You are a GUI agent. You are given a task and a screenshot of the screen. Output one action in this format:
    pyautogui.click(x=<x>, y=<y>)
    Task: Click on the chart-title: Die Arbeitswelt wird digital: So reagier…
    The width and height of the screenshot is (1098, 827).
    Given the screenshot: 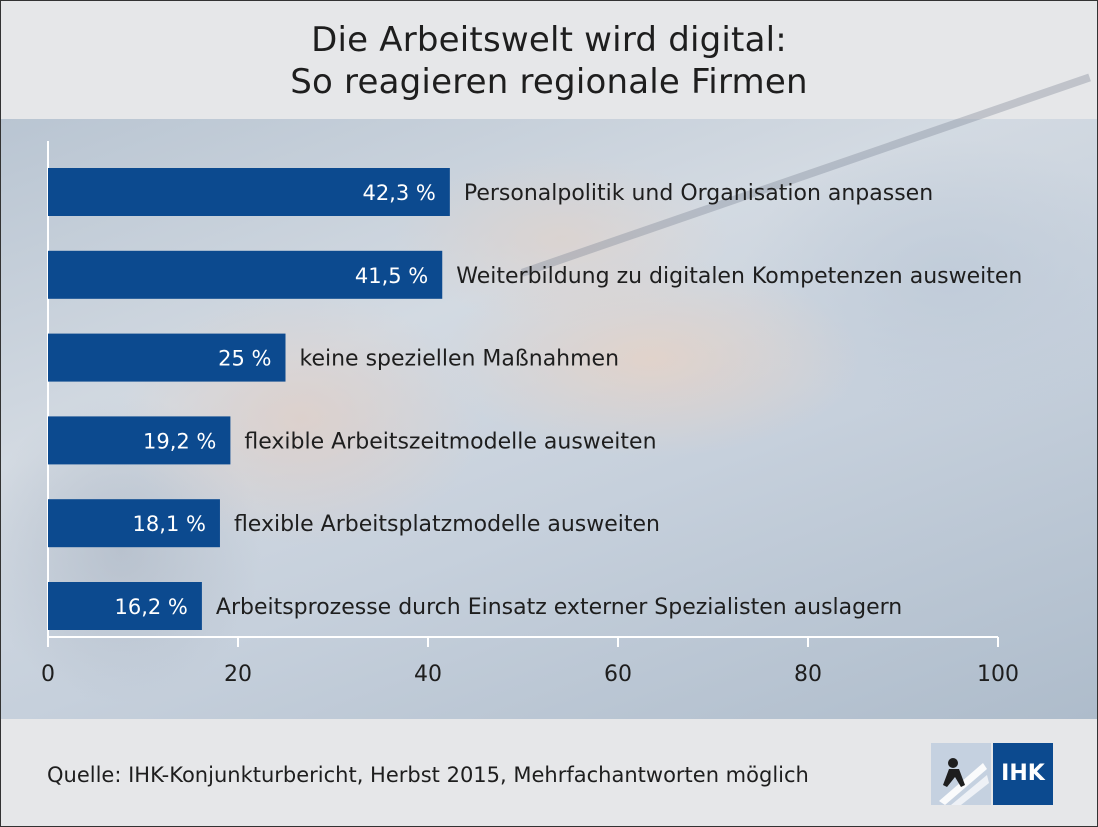 What is the action you would take?
    pyautogui.click(x=549, y=52)
    